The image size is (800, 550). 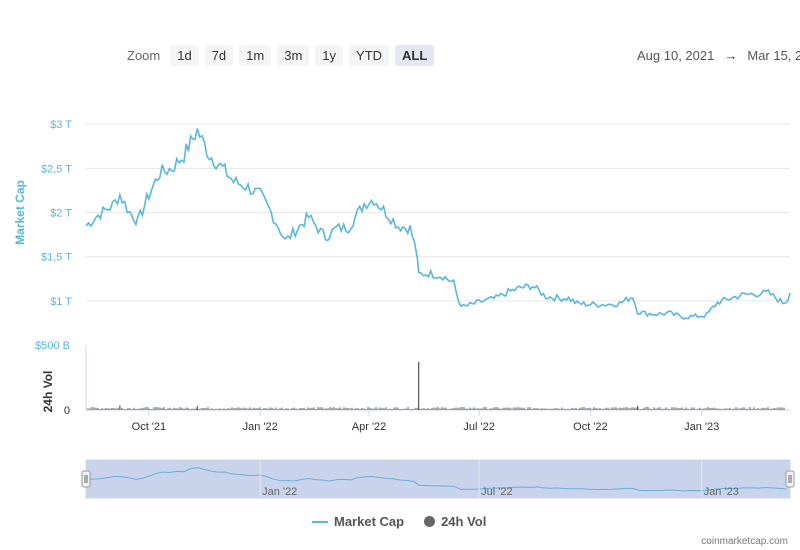 I want to click on y-tick-label: $3 T, so click(x=61, y=125).